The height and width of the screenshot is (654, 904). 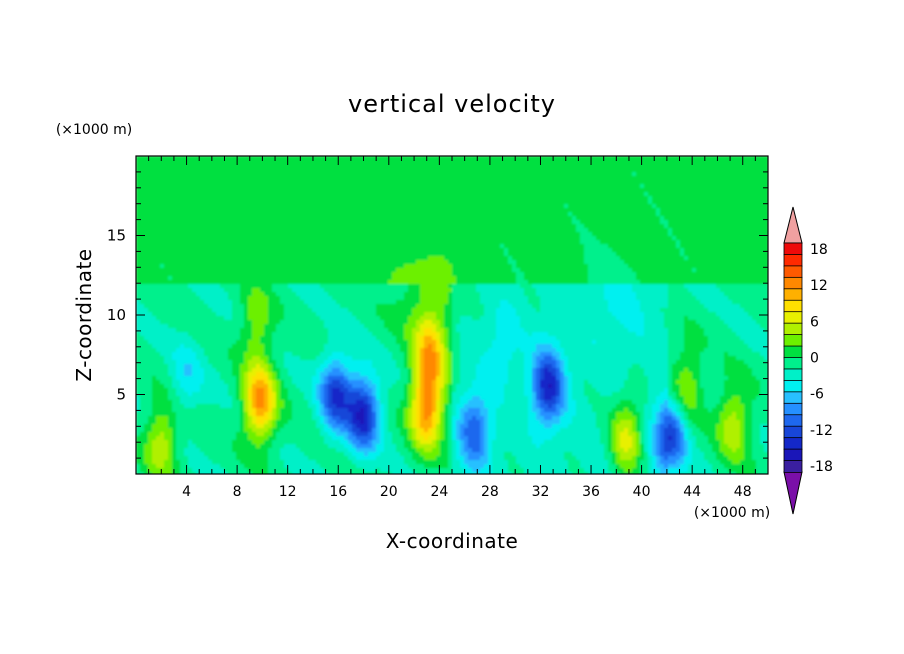 I want to click on y-axis-label: Z-coordinate, so click(x=84, y=314).